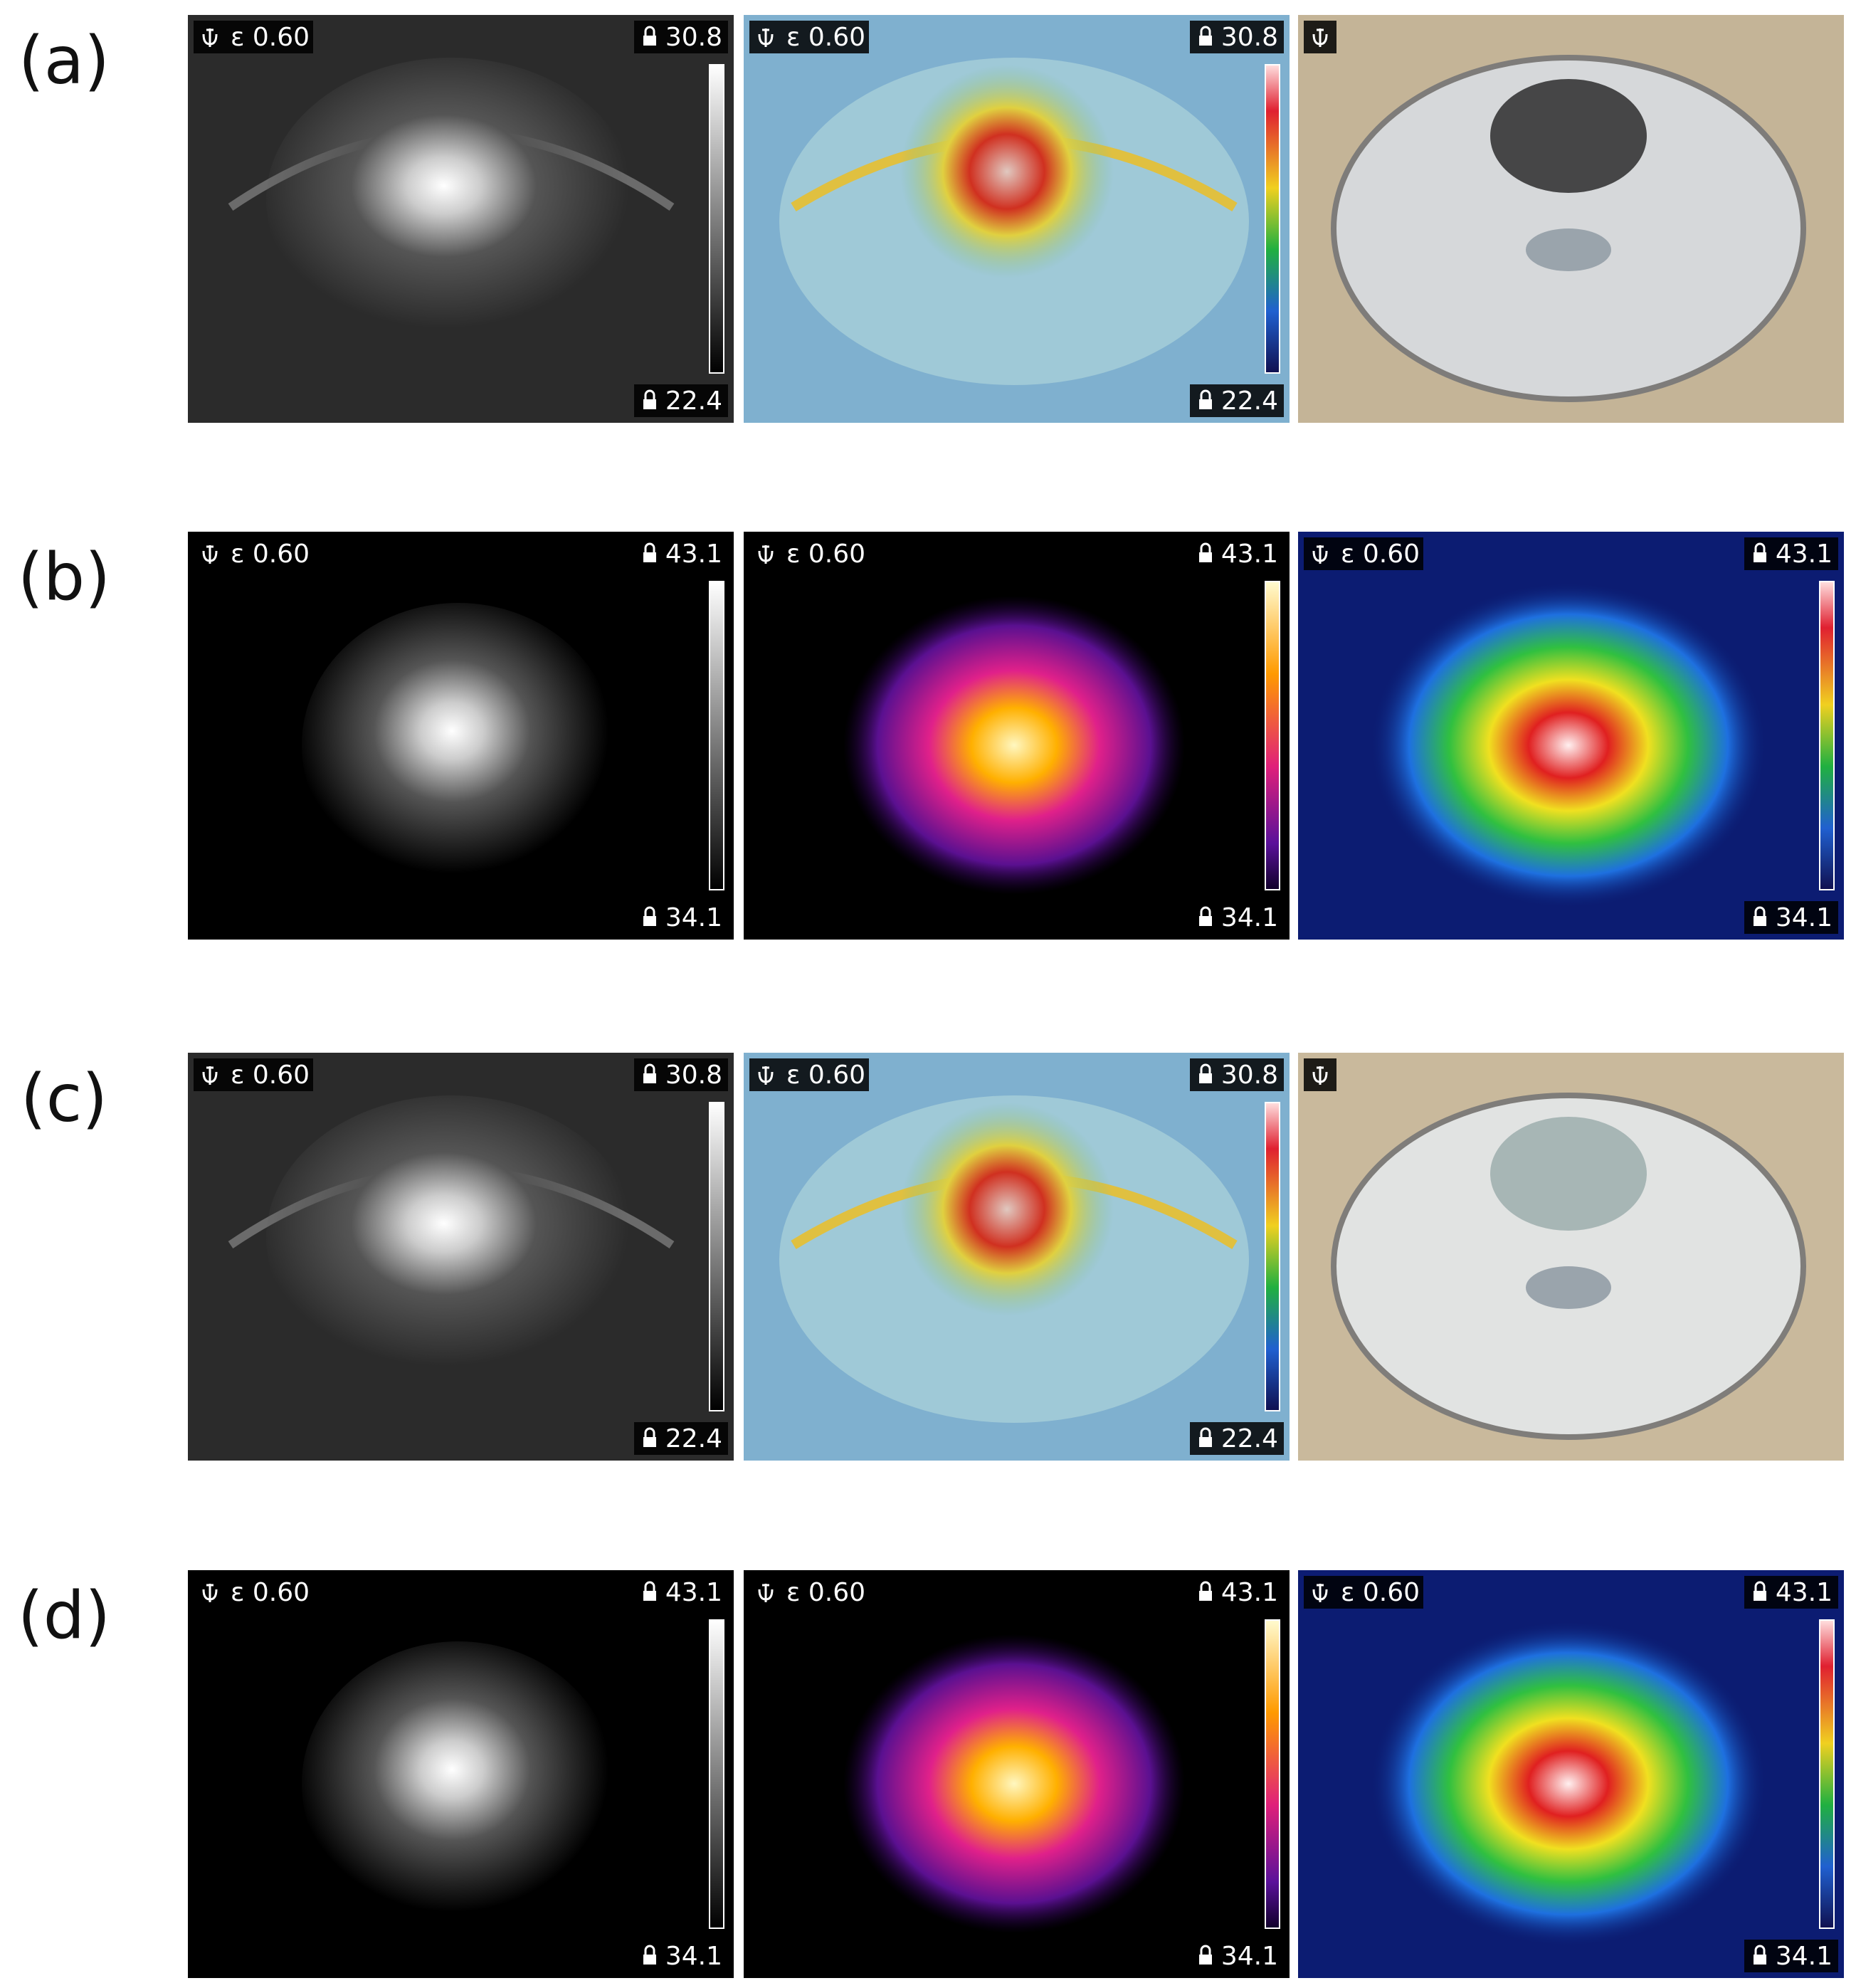 This screenshot has height=1988, width=1856. Describe the element at coordinates (64, 1615) in the screenshot. I see `panel-label: (d)` at that location.